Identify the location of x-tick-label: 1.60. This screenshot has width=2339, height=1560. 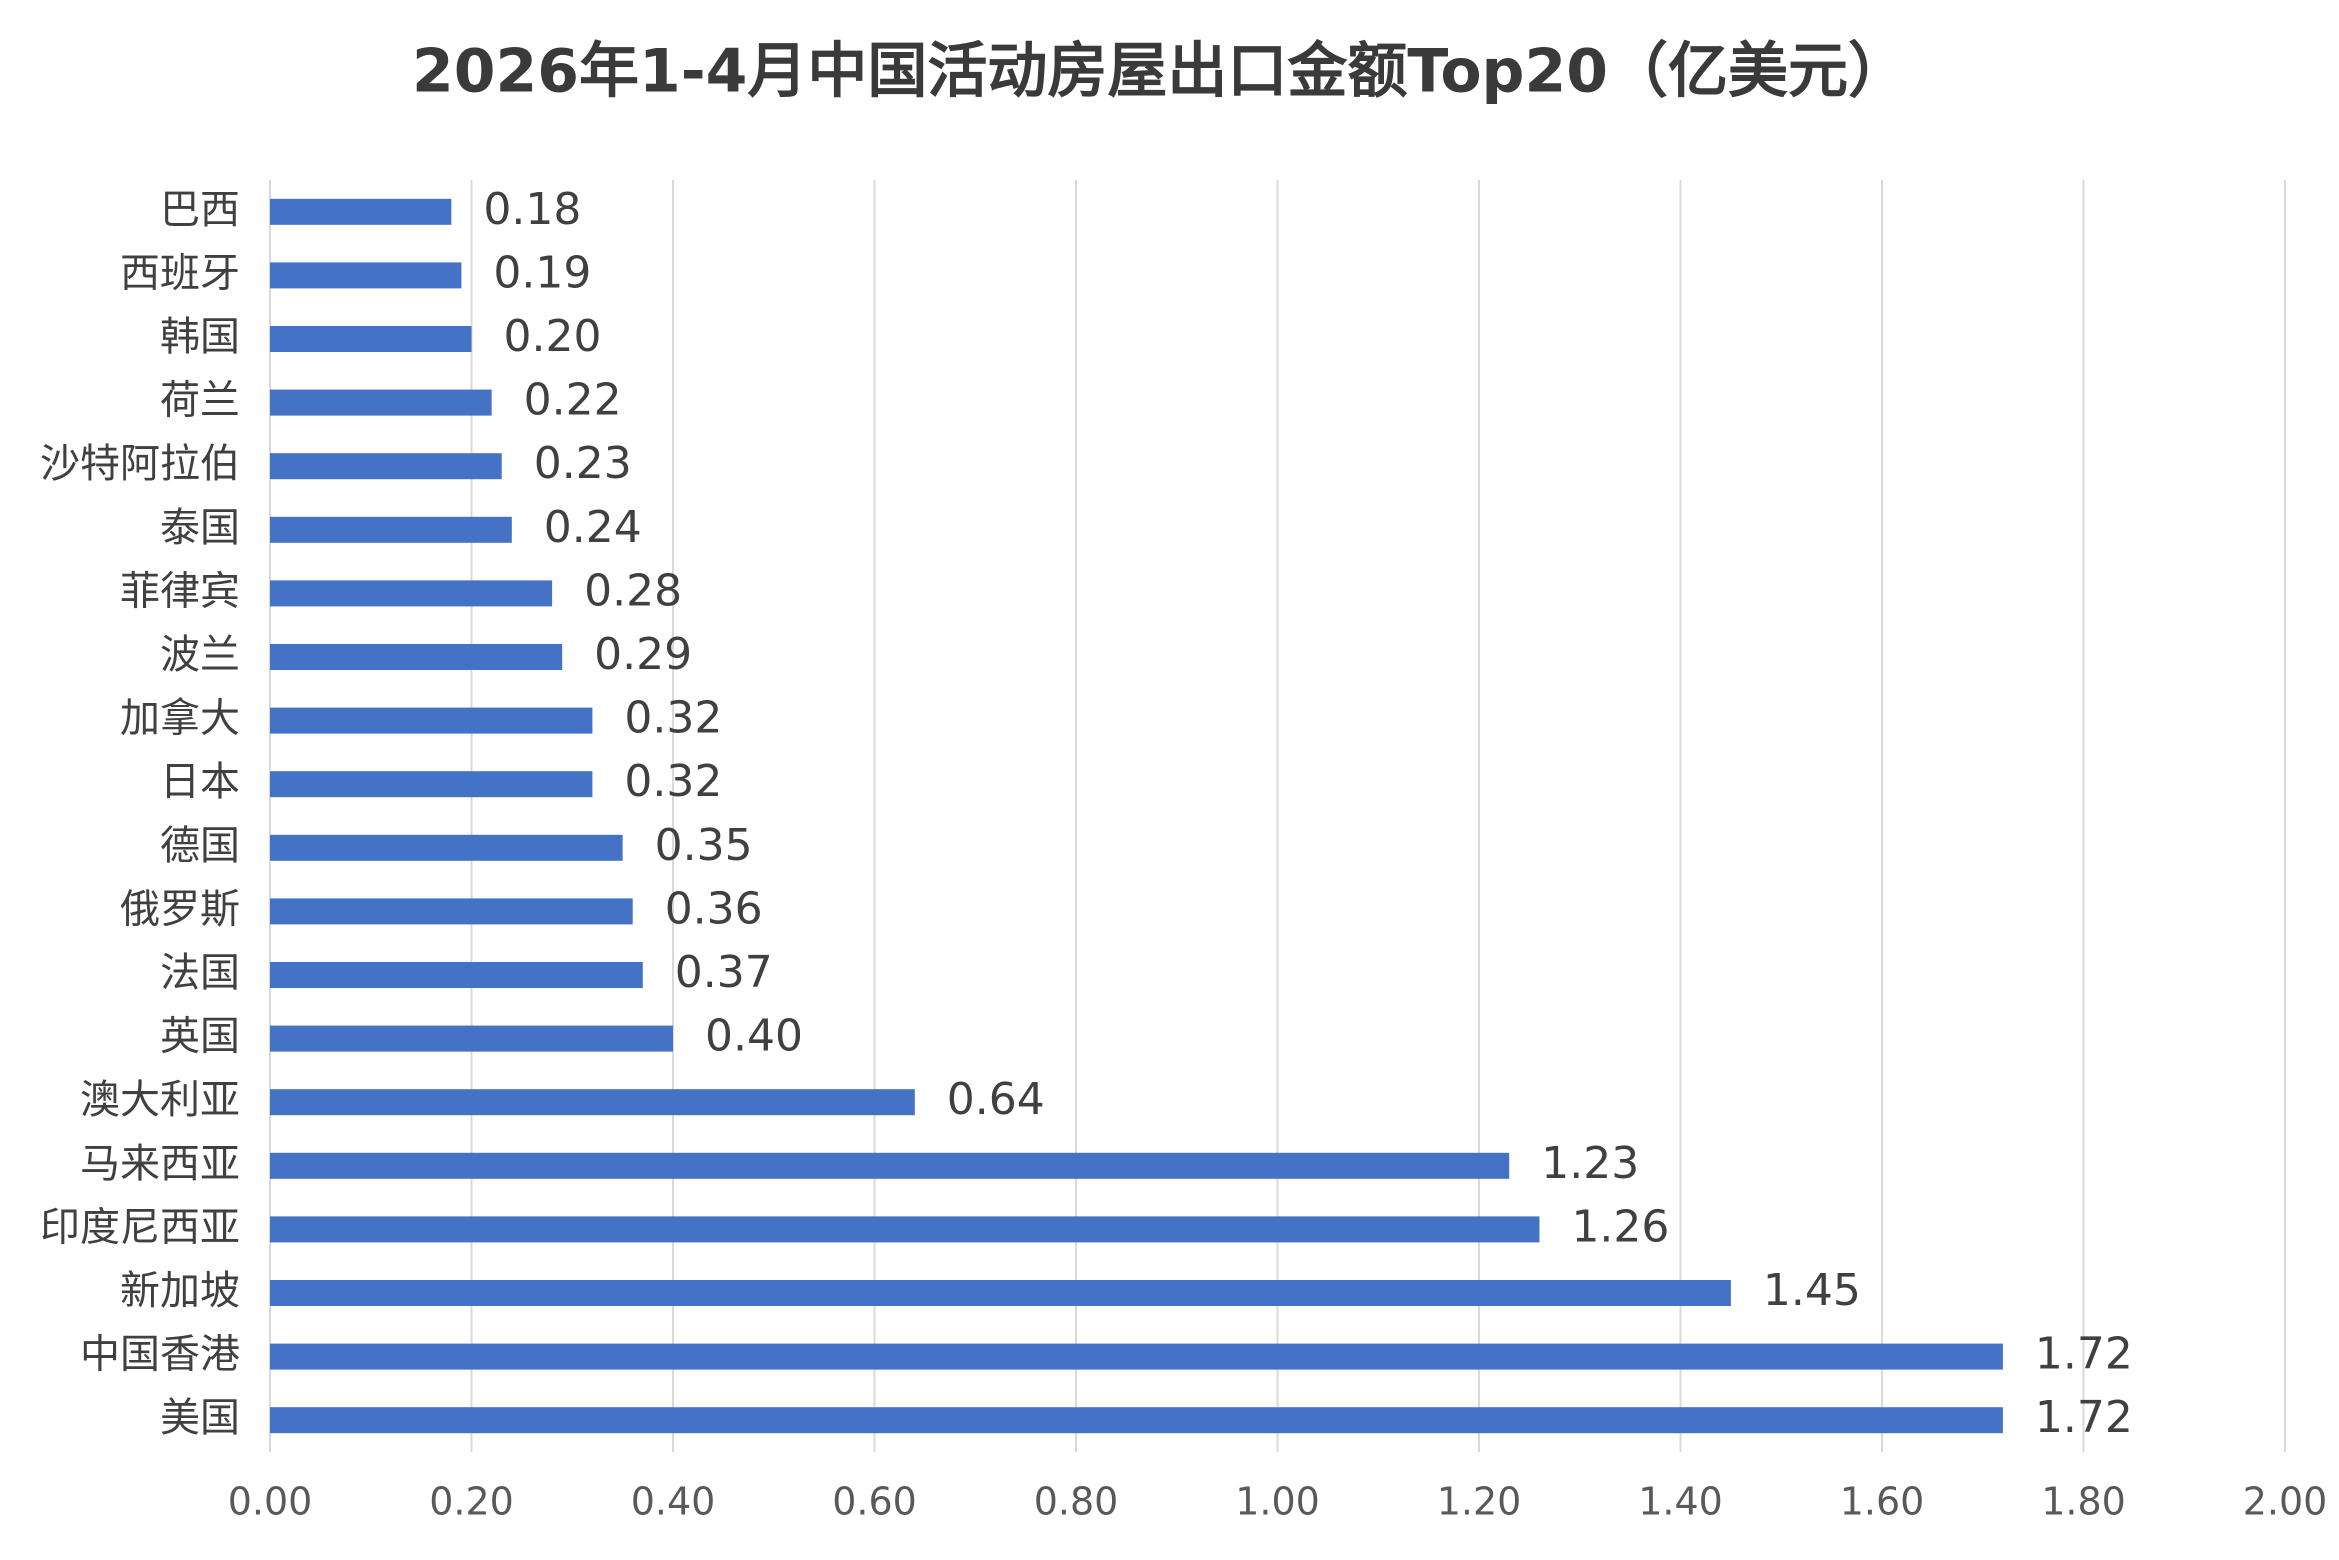
(1882, 1502).